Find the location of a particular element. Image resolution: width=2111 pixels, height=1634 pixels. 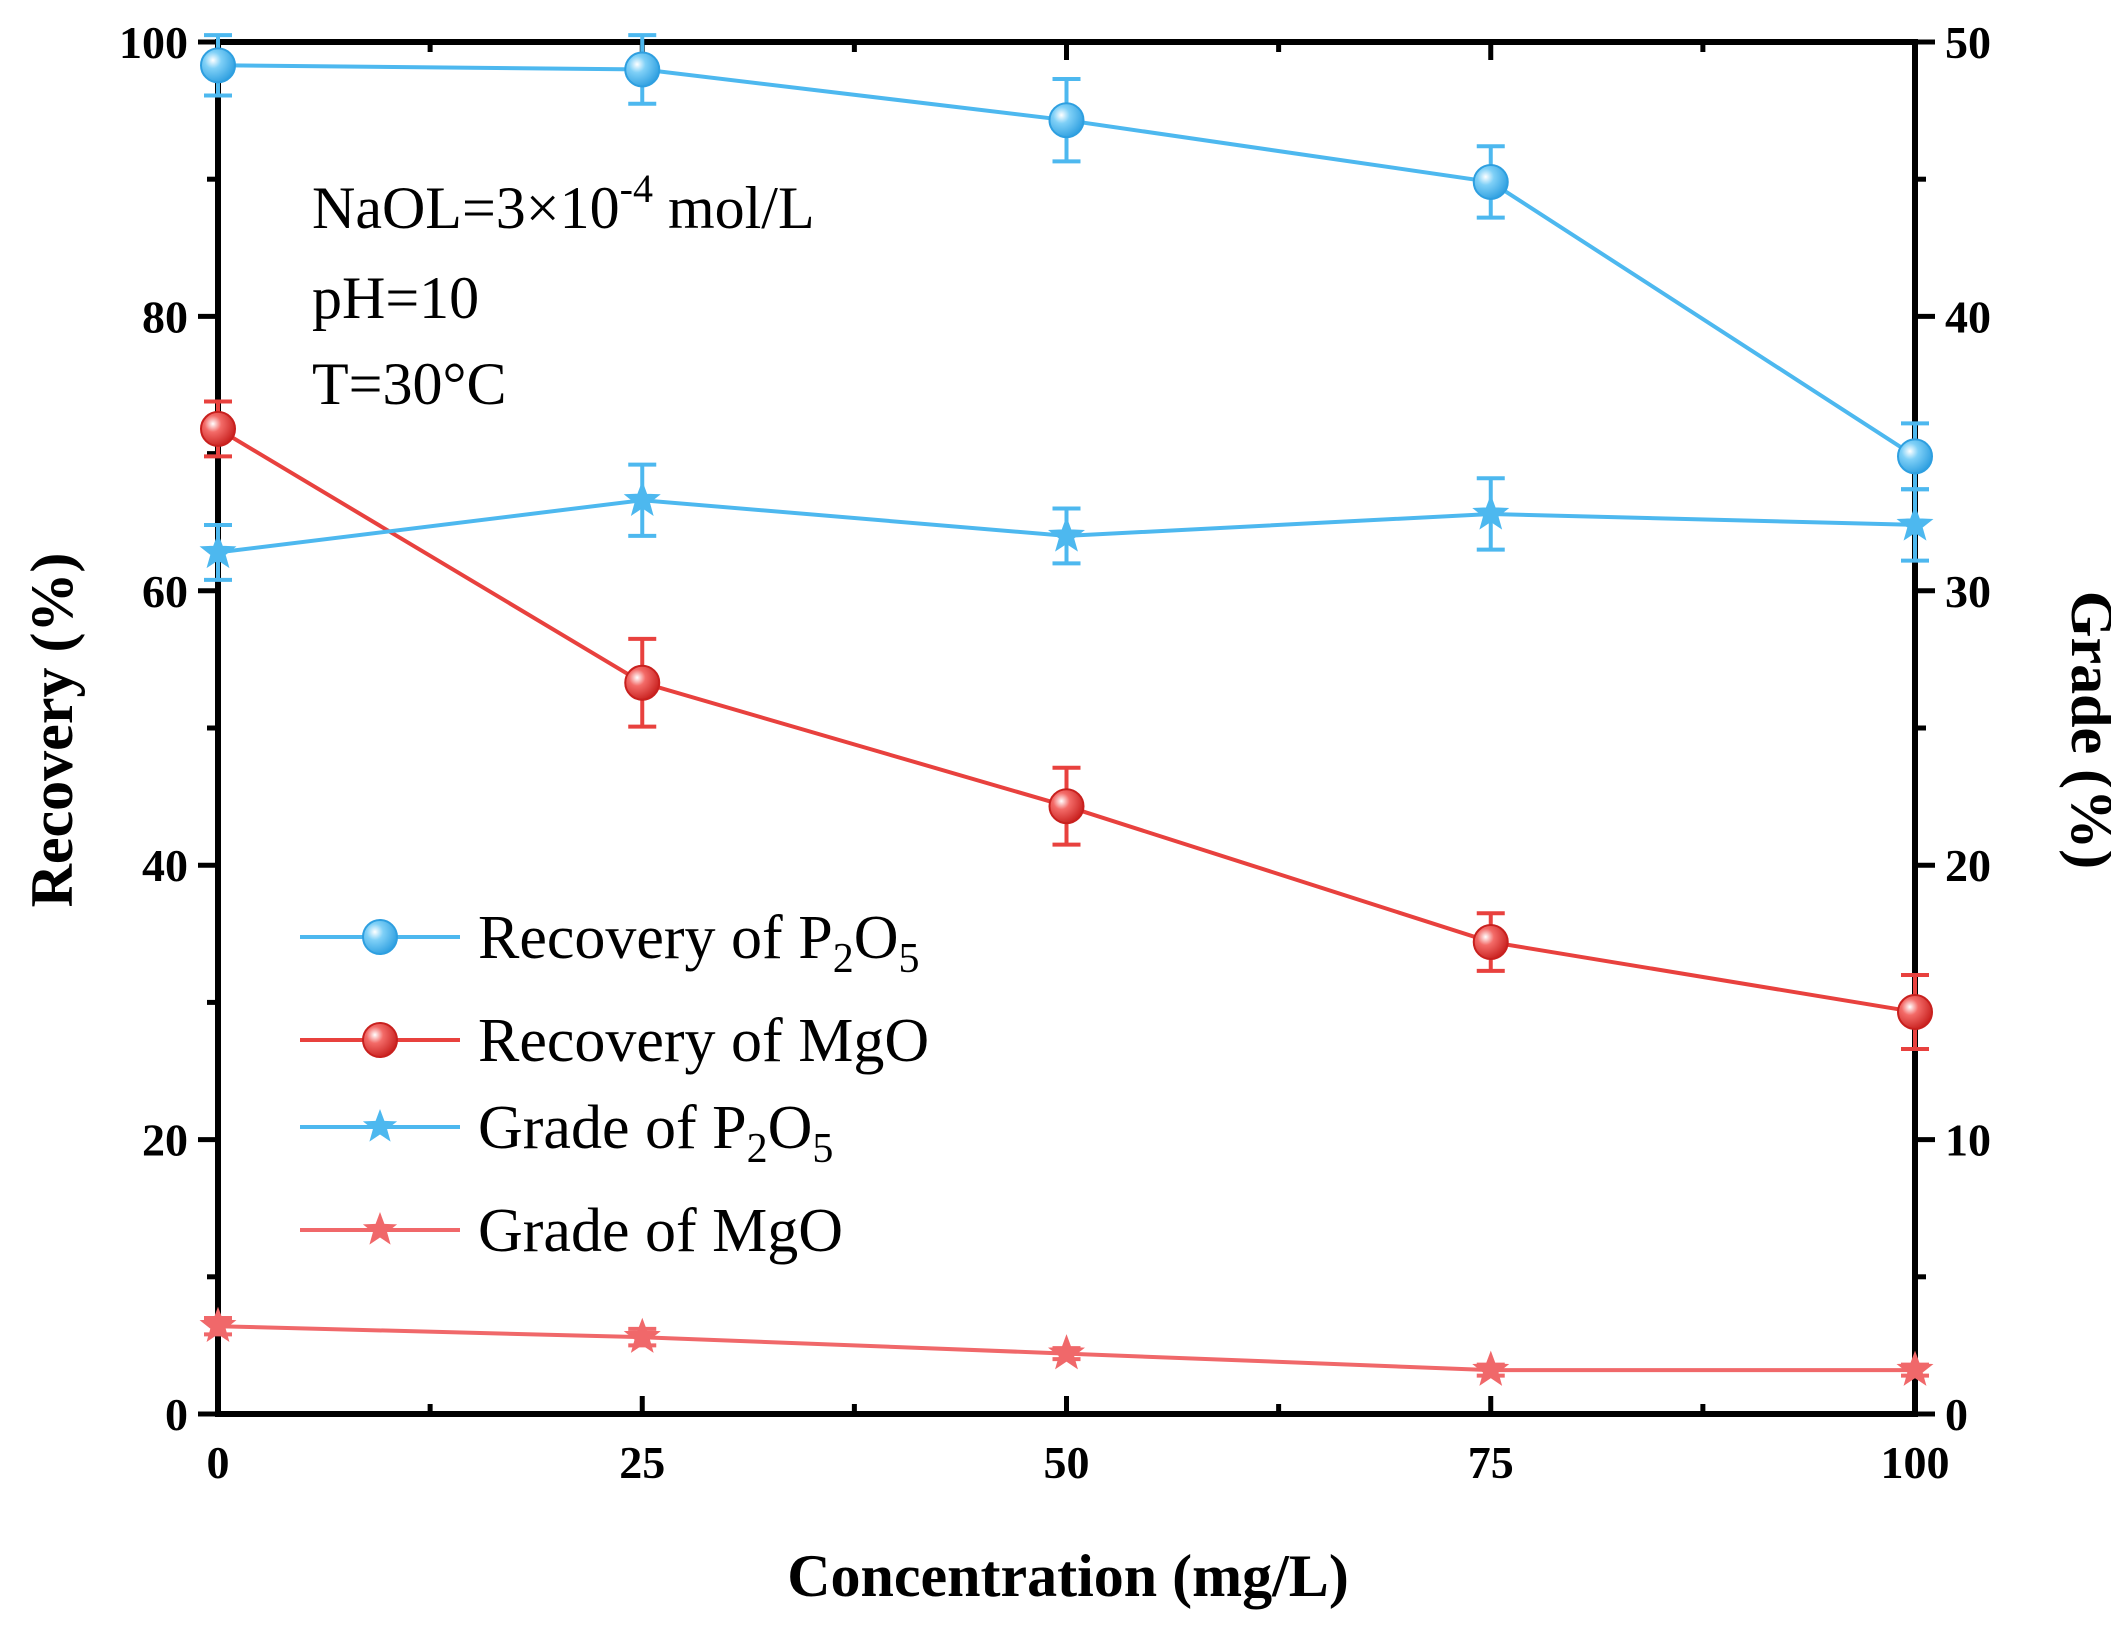

legend-label-grade-mgo: Grade of MgO is located at coordinates (660, 1231).